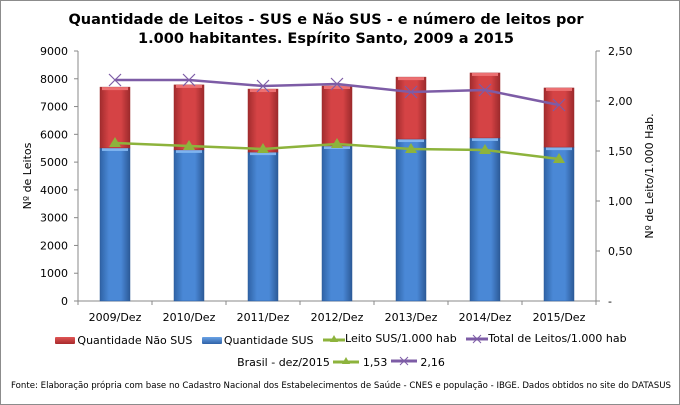  I want to click on y2-axis-label: Nº de Leito/1.000 Hab., so click(649, 175).